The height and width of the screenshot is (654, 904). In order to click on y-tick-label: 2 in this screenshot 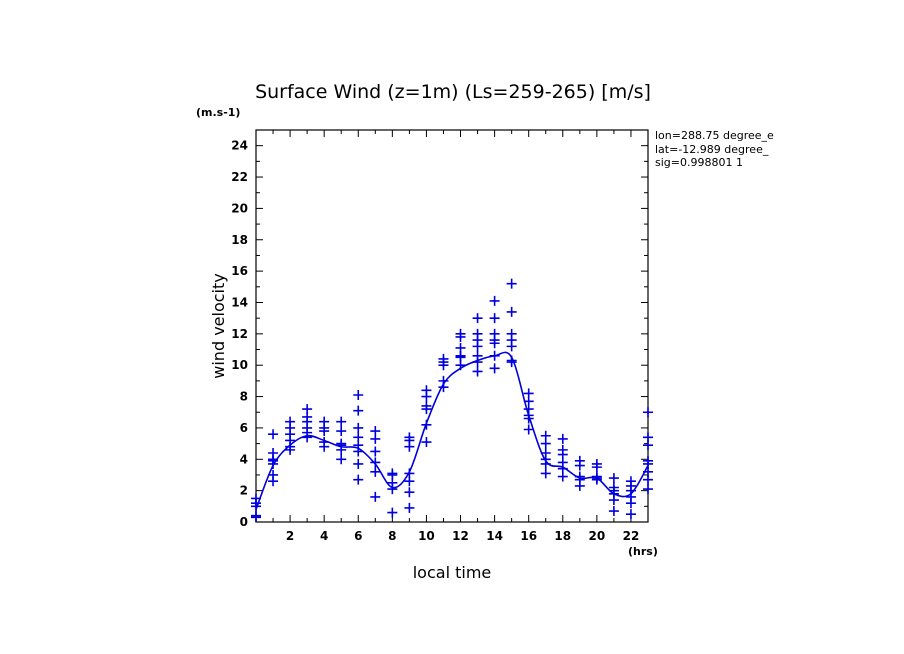, I will do `click(244, 491)`.